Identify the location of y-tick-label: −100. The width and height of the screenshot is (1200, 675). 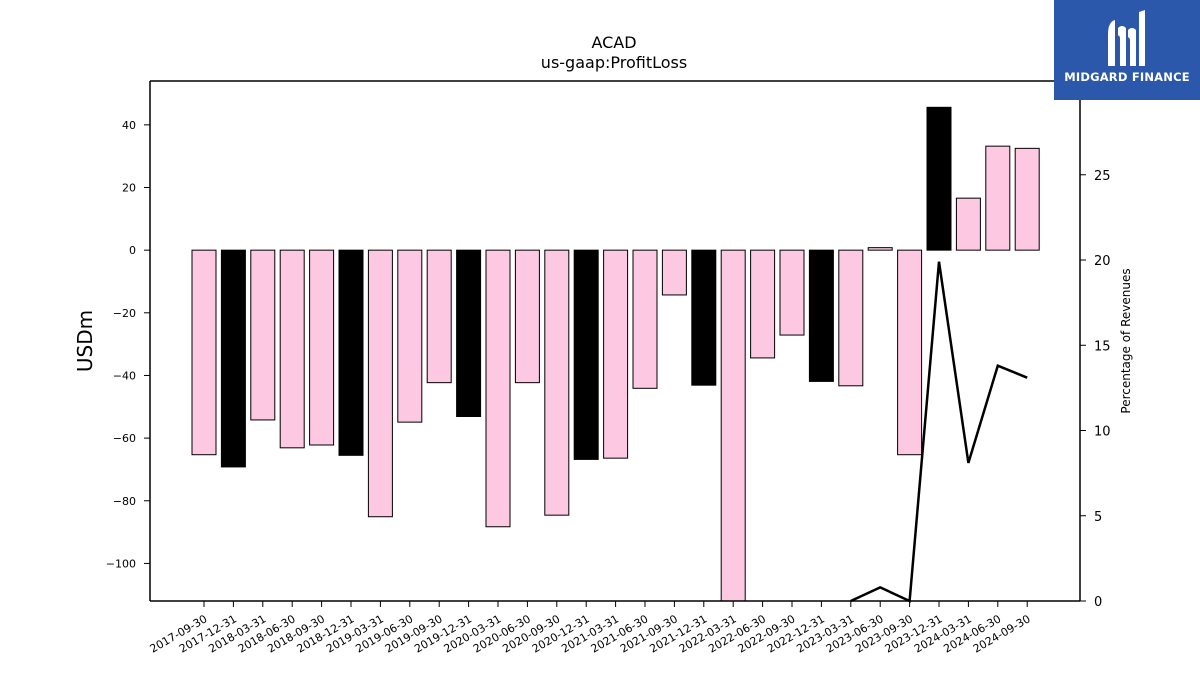
(121, 563).